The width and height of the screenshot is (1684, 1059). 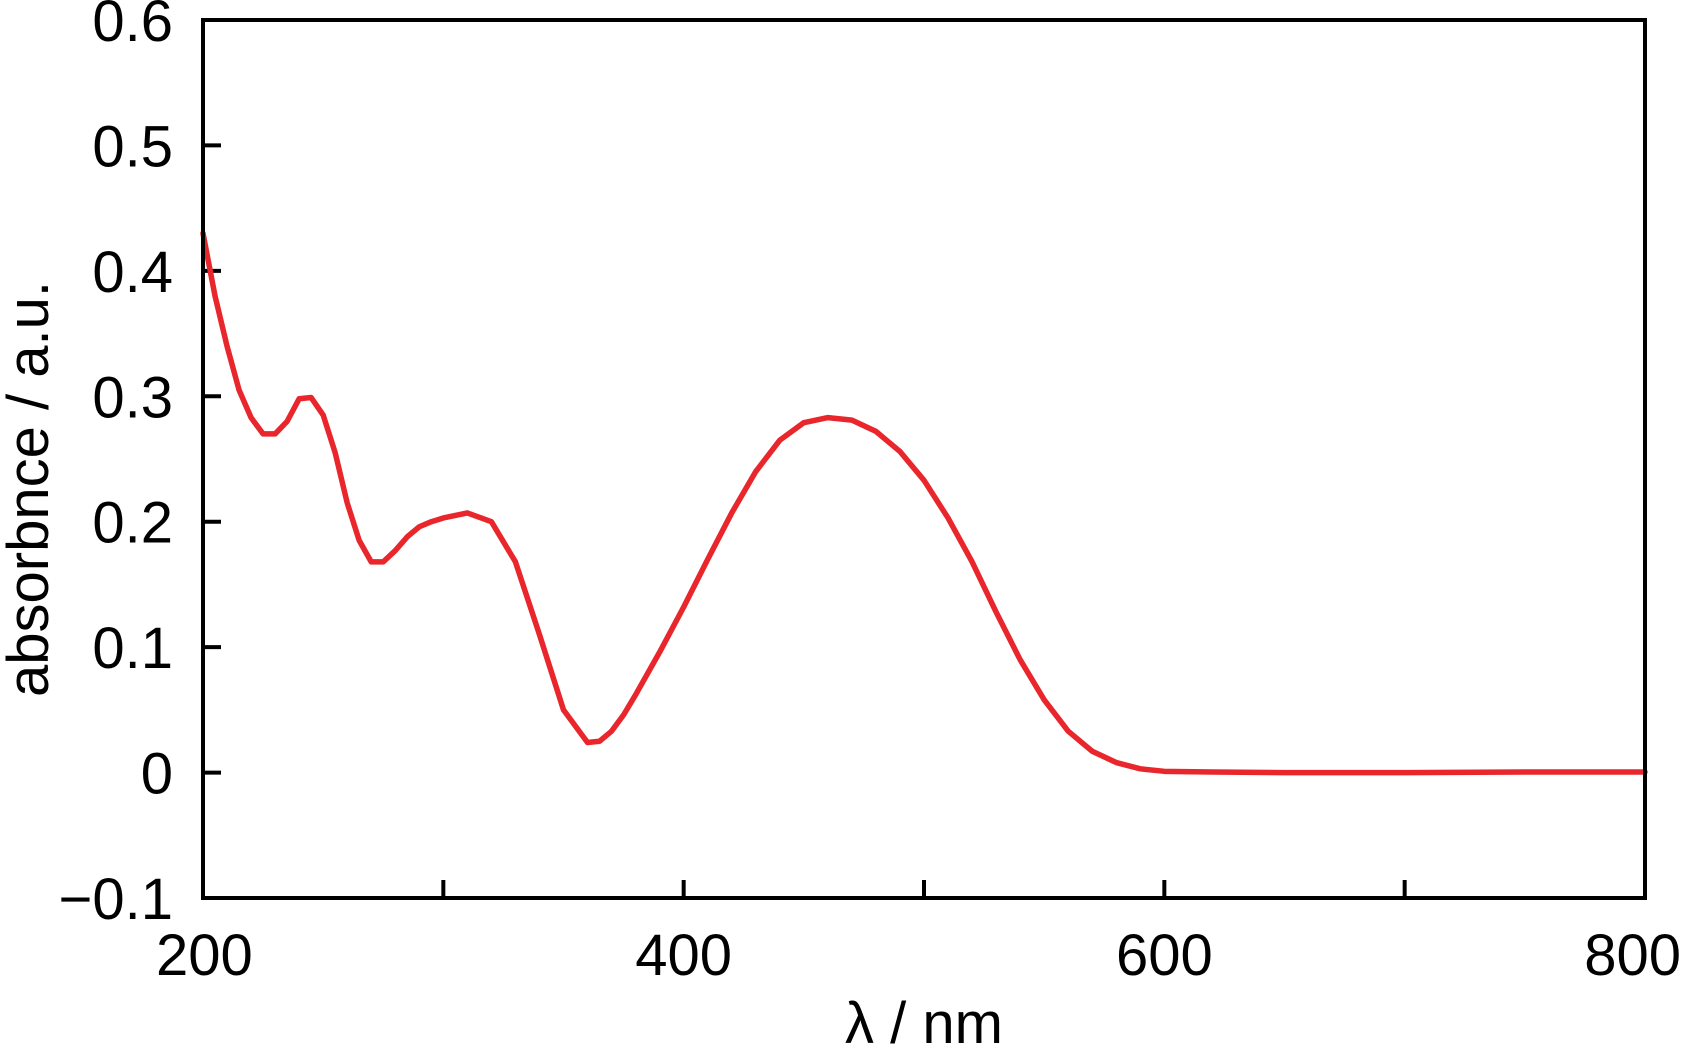 I want to click on y-tick-label: 0.1, so click(x=132, y=648).